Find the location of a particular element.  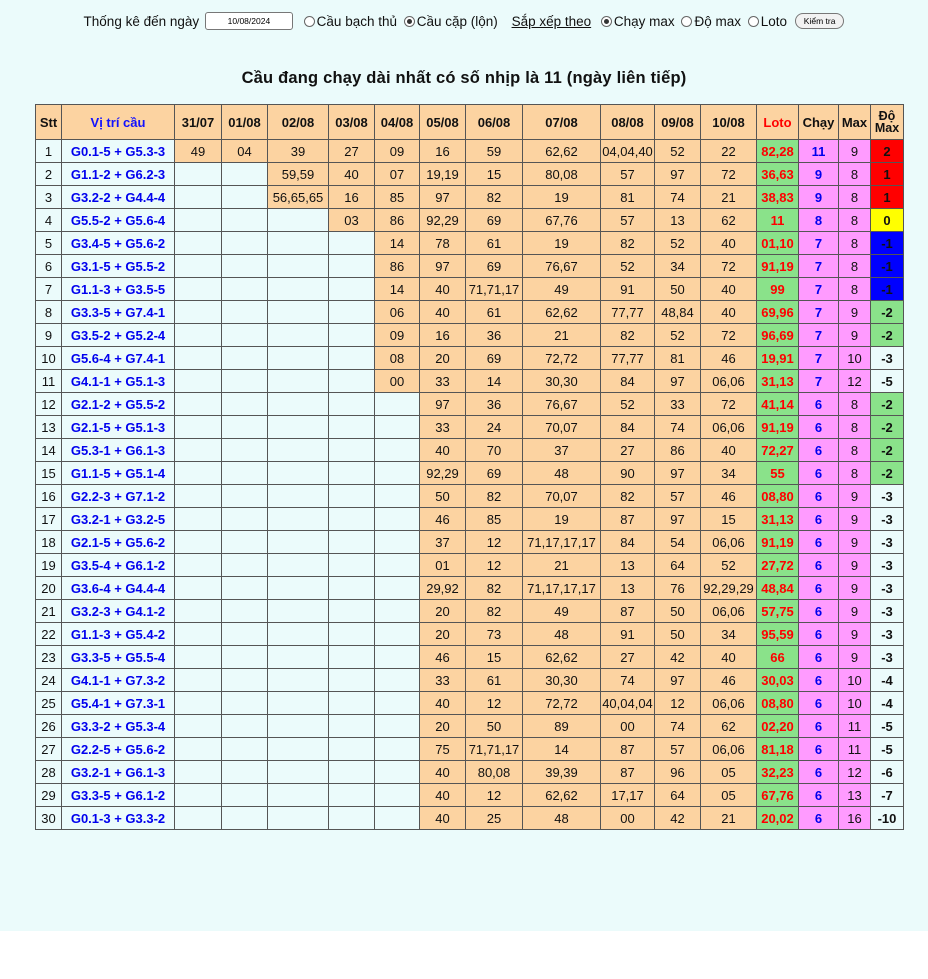

radio-cau-cap-label: Cầu cặp (lộn) is located at coordinates (457, 21).